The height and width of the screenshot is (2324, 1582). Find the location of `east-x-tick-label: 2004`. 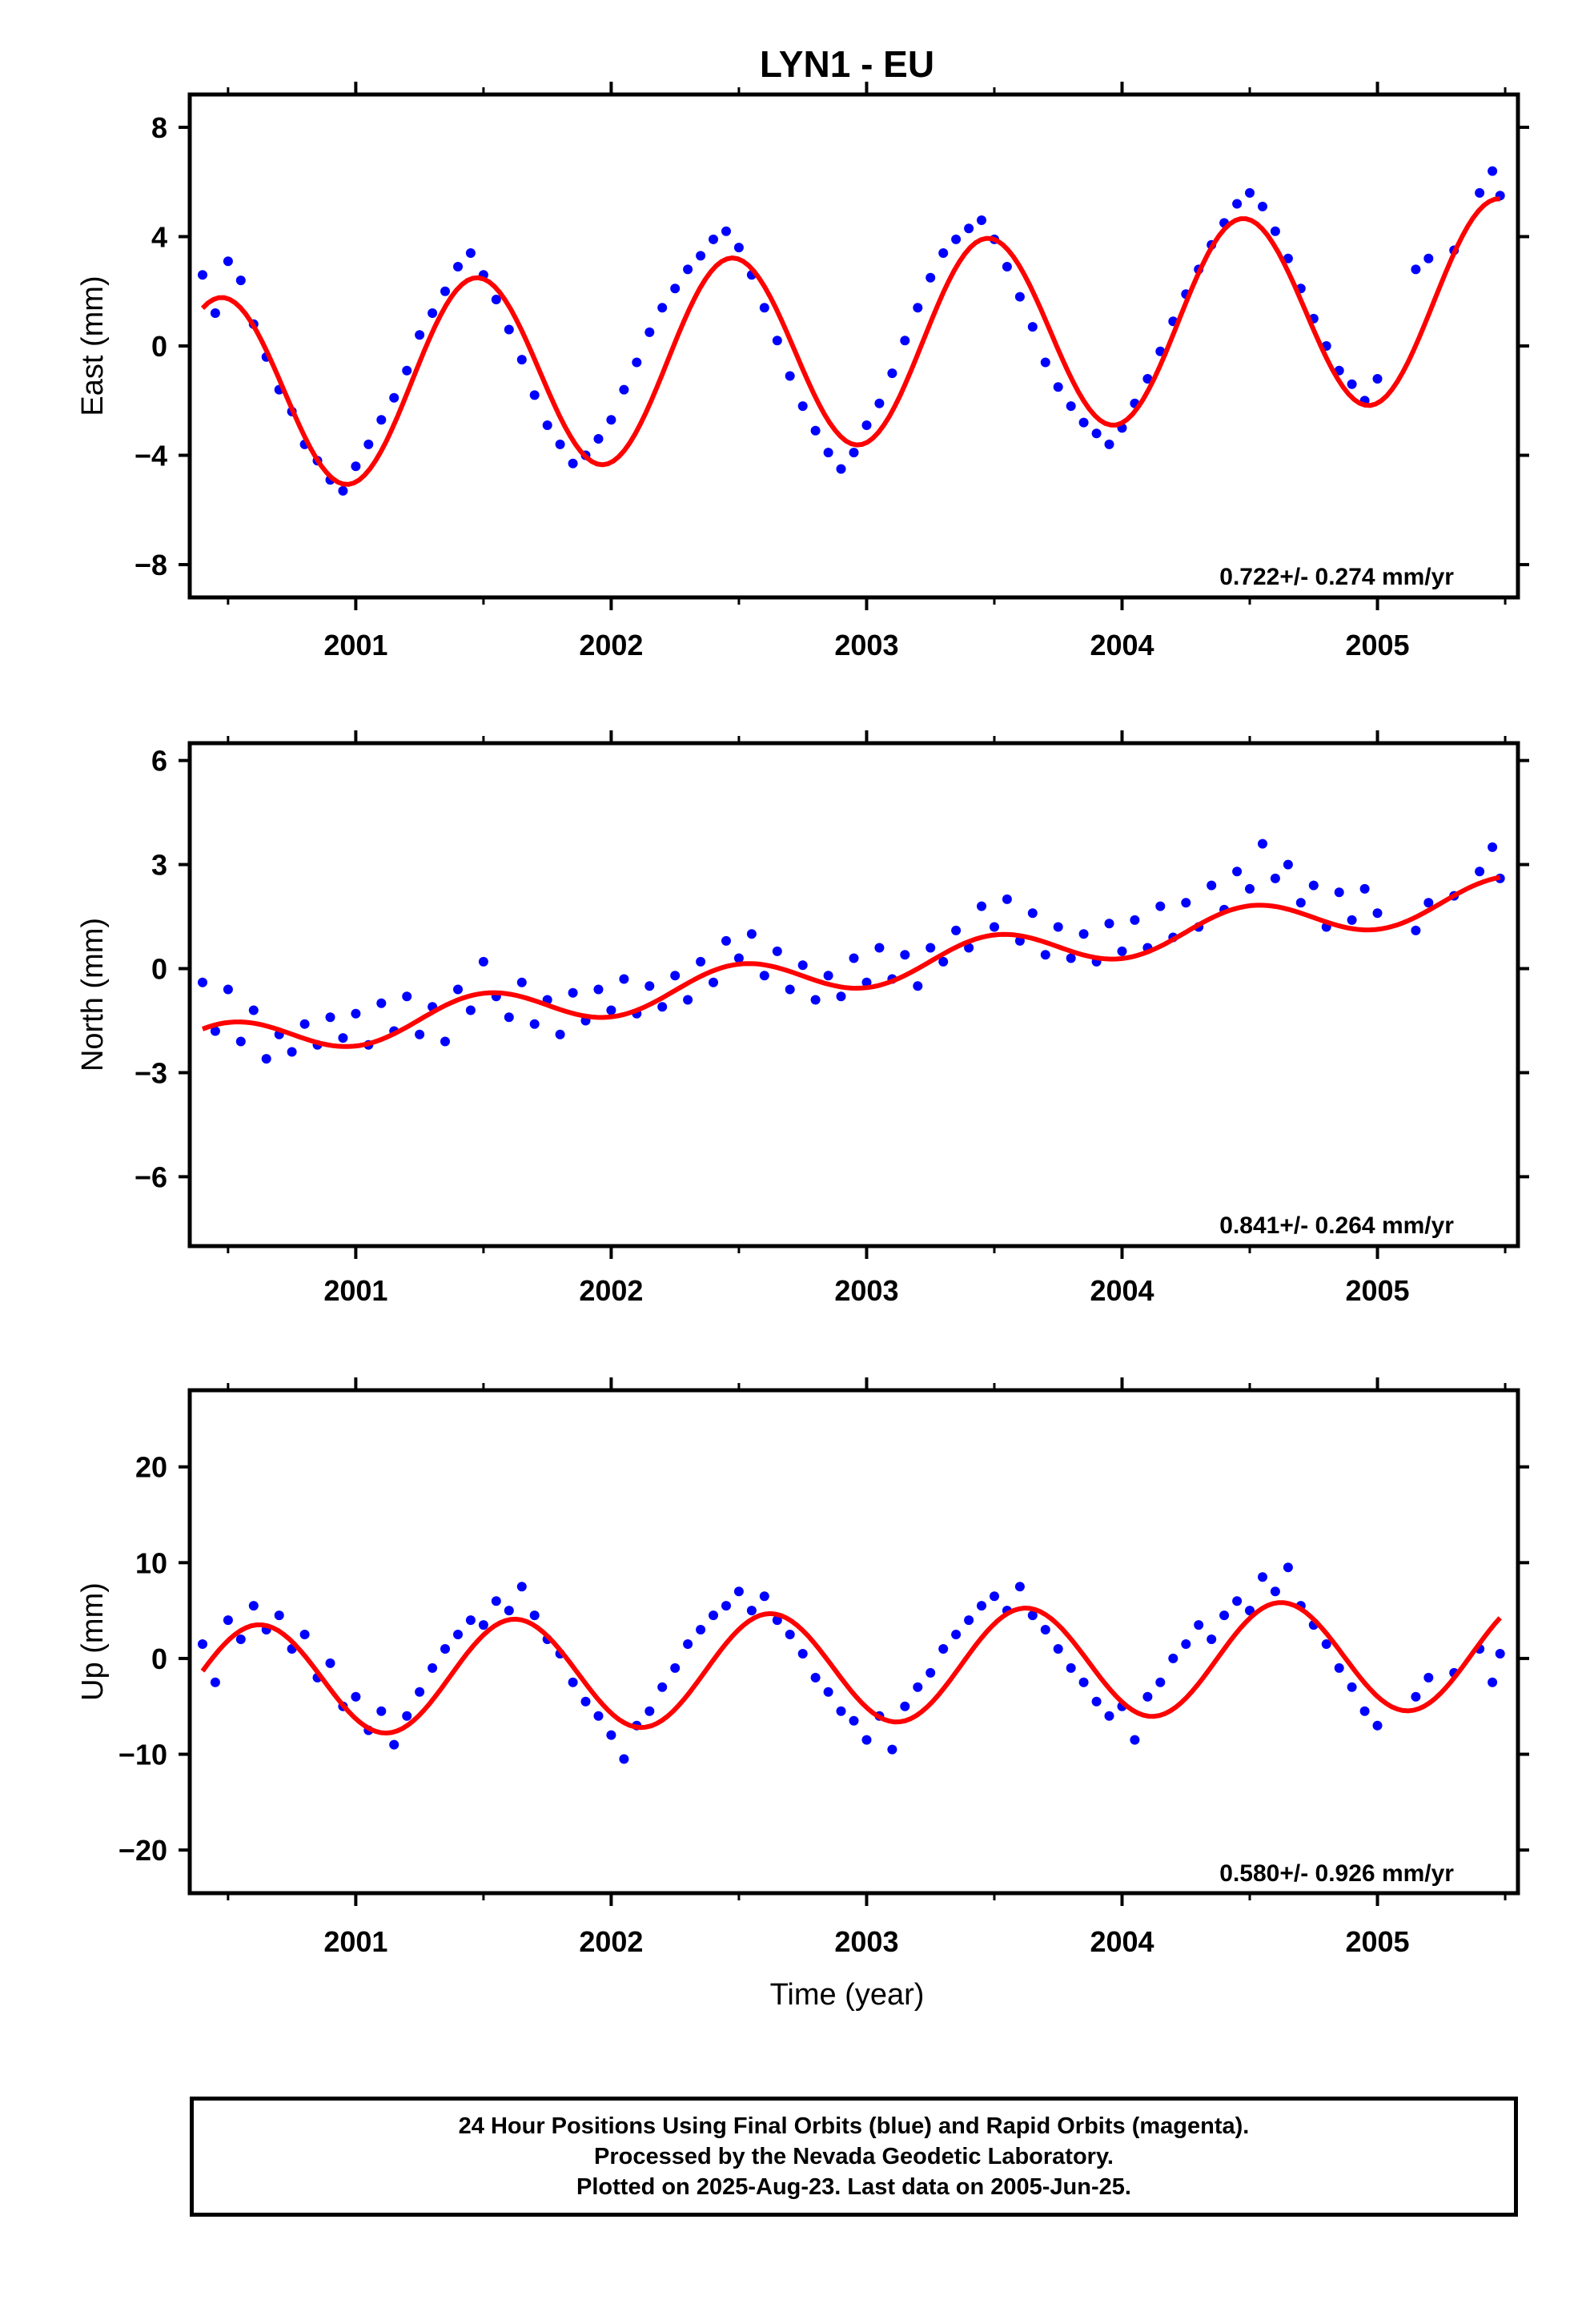

east-x-tick-label: 2004 is located at coordinates (1122, 645).